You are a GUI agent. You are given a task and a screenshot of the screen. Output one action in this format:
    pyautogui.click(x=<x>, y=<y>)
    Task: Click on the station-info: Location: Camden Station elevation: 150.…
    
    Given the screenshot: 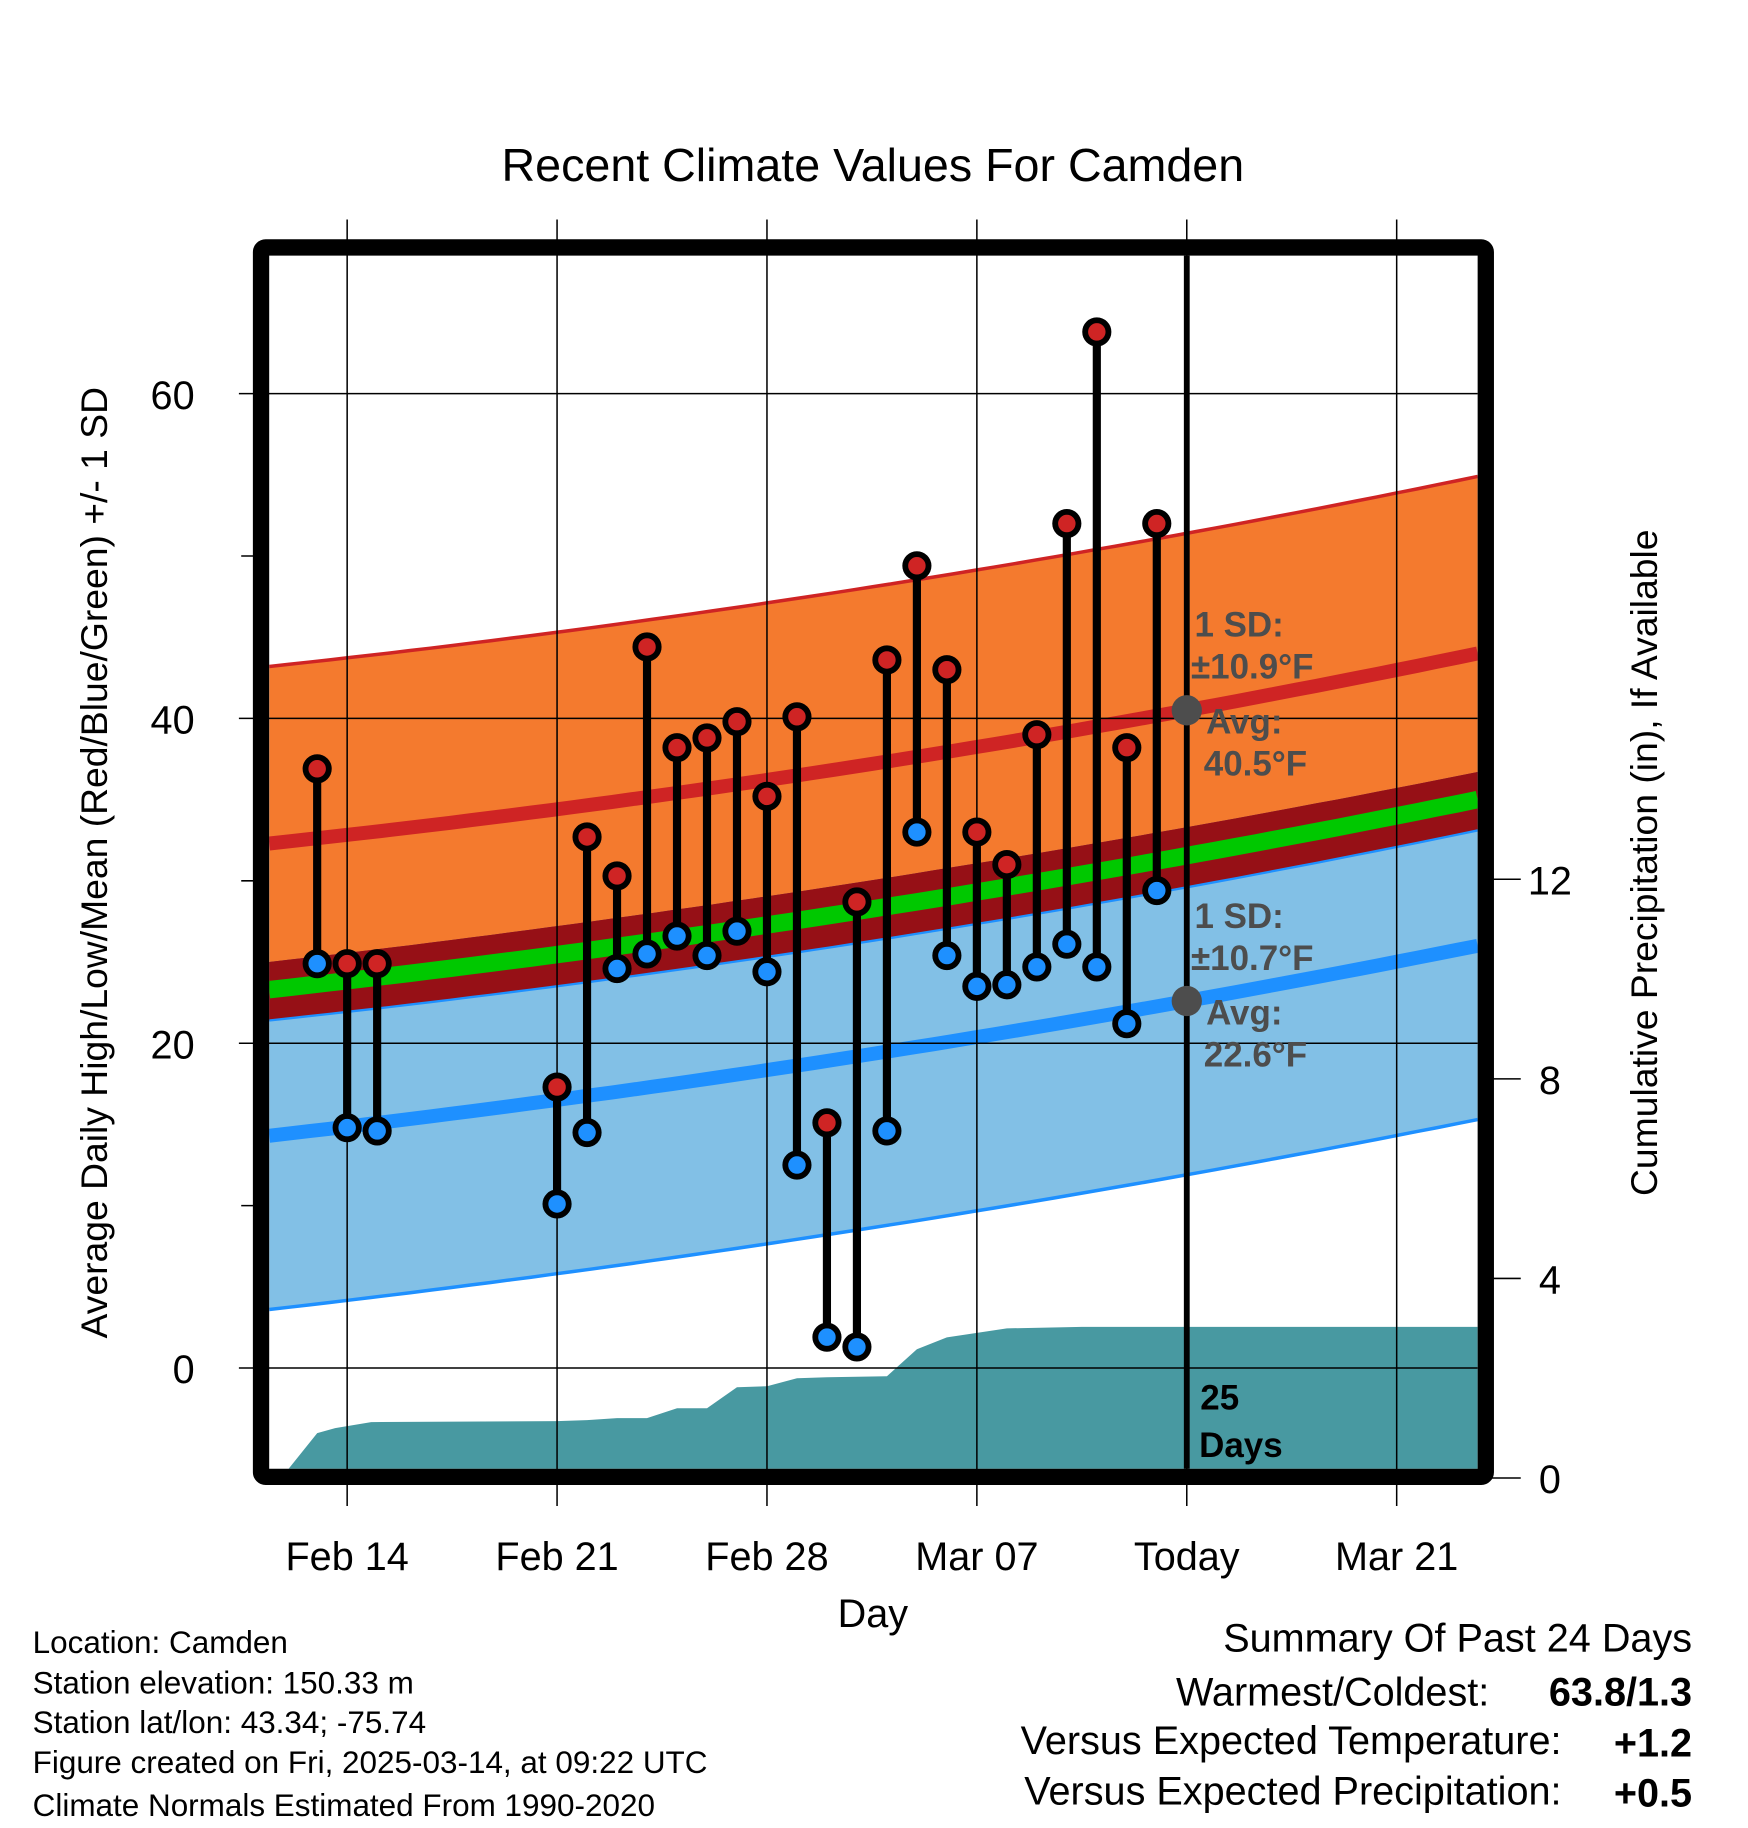 What is the action you would take?
    pyautogui.click(x=370, y=1724)
    